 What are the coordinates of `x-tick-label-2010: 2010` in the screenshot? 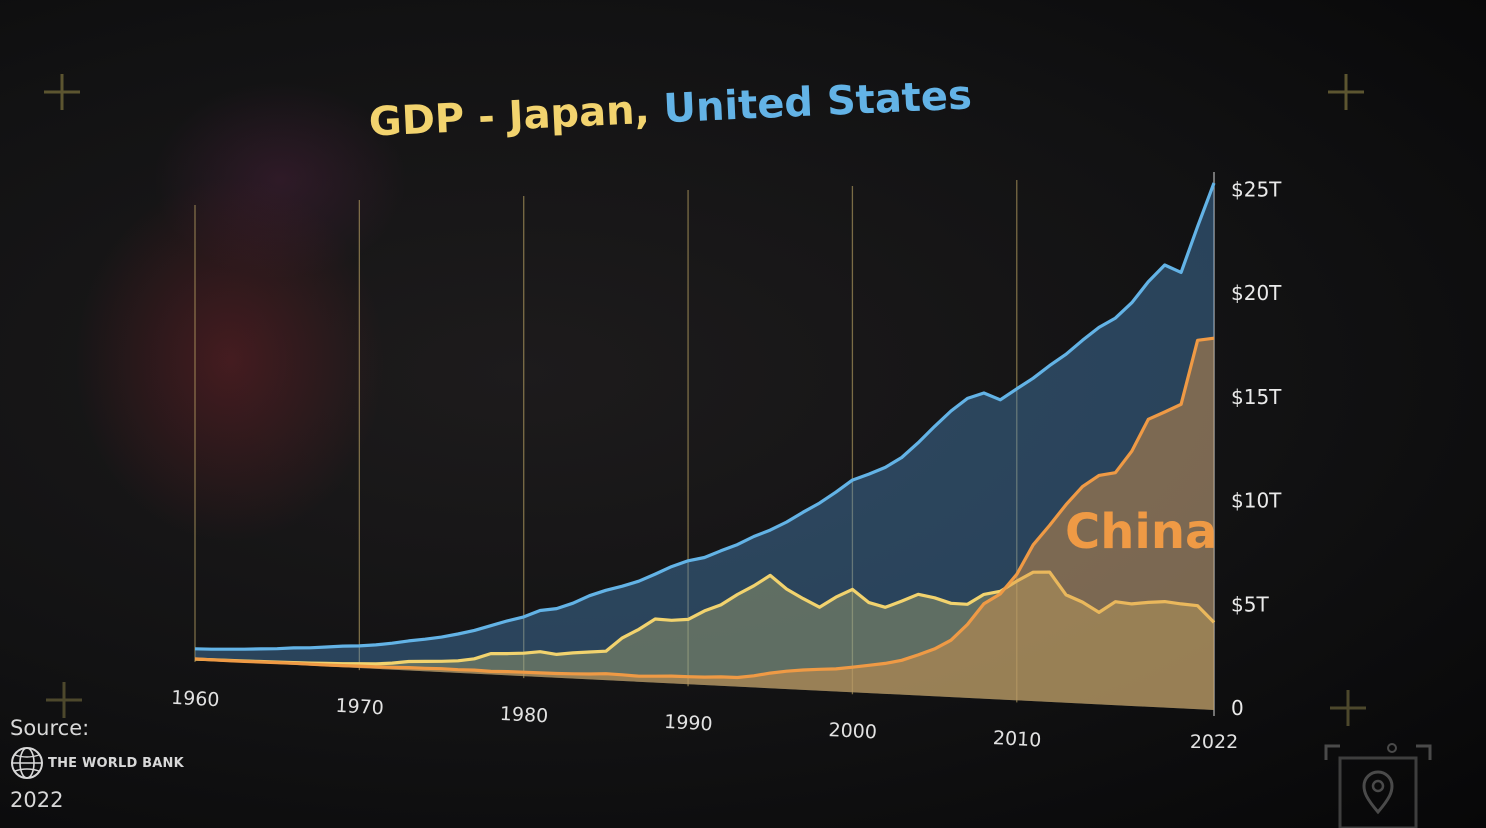 It's located at (1016, 739).